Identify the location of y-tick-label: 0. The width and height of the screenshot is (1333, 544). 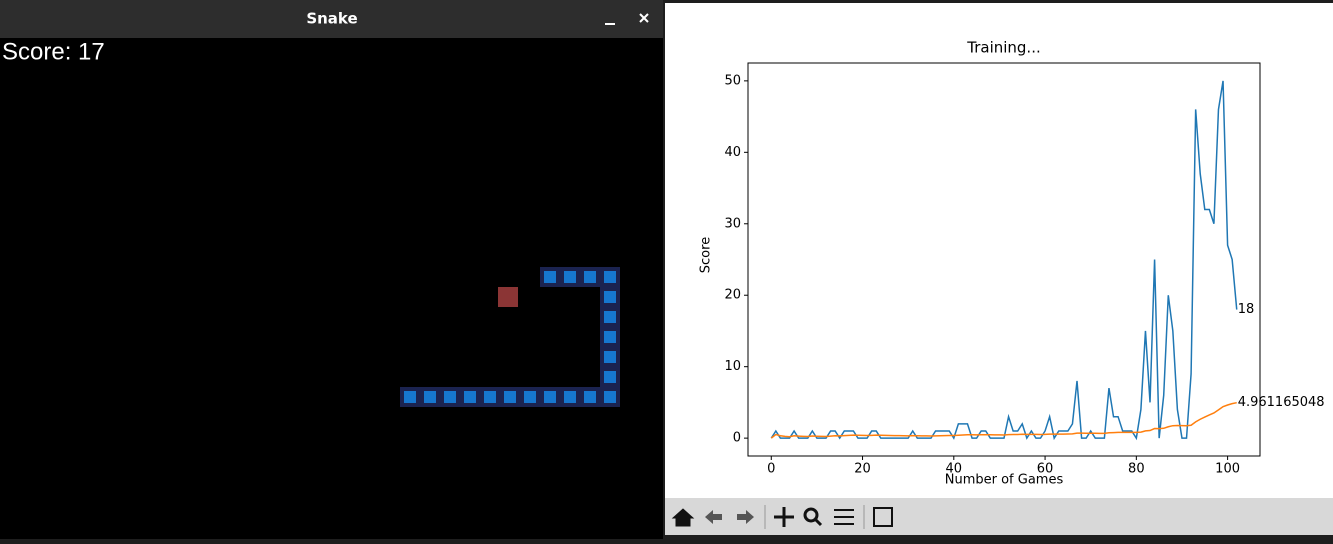
(737, 438).